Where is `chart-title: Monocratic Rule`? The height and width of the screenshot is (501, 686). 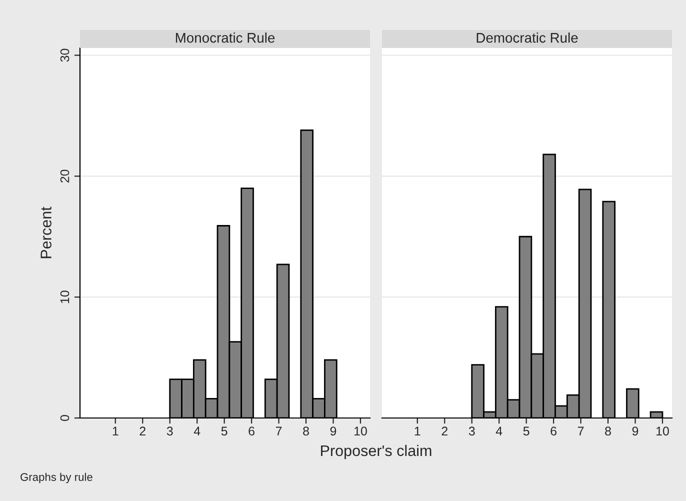 chart-title: Monocratic Rule is located at coordinates (225, 37).